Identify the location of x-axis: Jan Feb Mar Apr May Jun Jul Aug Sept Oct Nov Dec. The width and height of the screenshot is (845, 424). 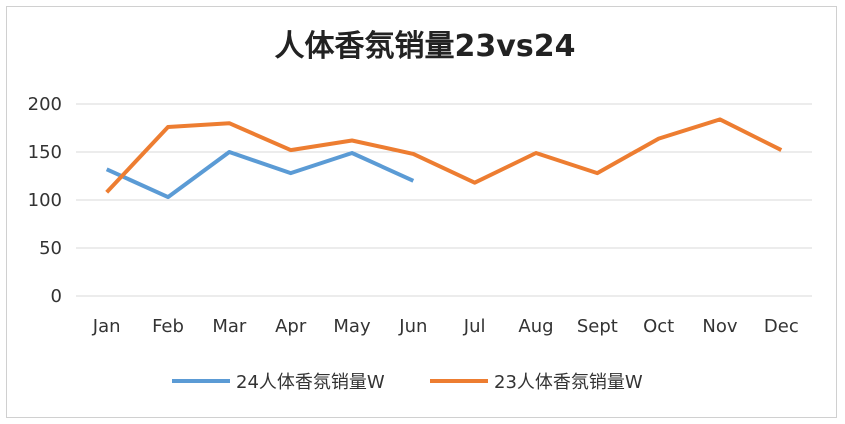
(445, 326).